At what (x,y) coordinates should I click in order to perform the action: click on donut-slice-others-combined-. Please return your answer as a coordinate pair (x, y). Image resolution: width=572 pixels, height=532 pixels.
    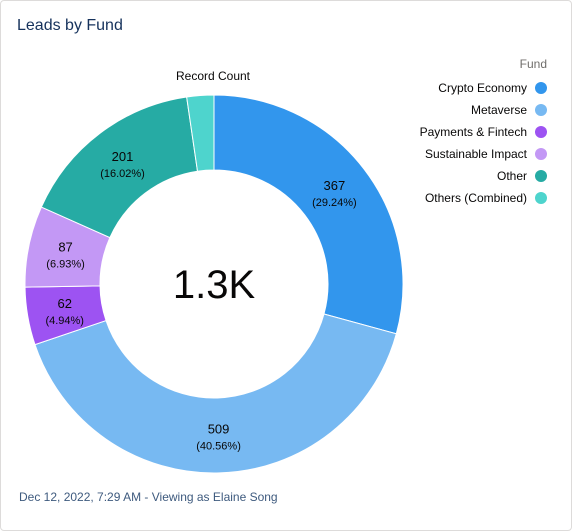
    Looking at the image, I should click on (200, 133).